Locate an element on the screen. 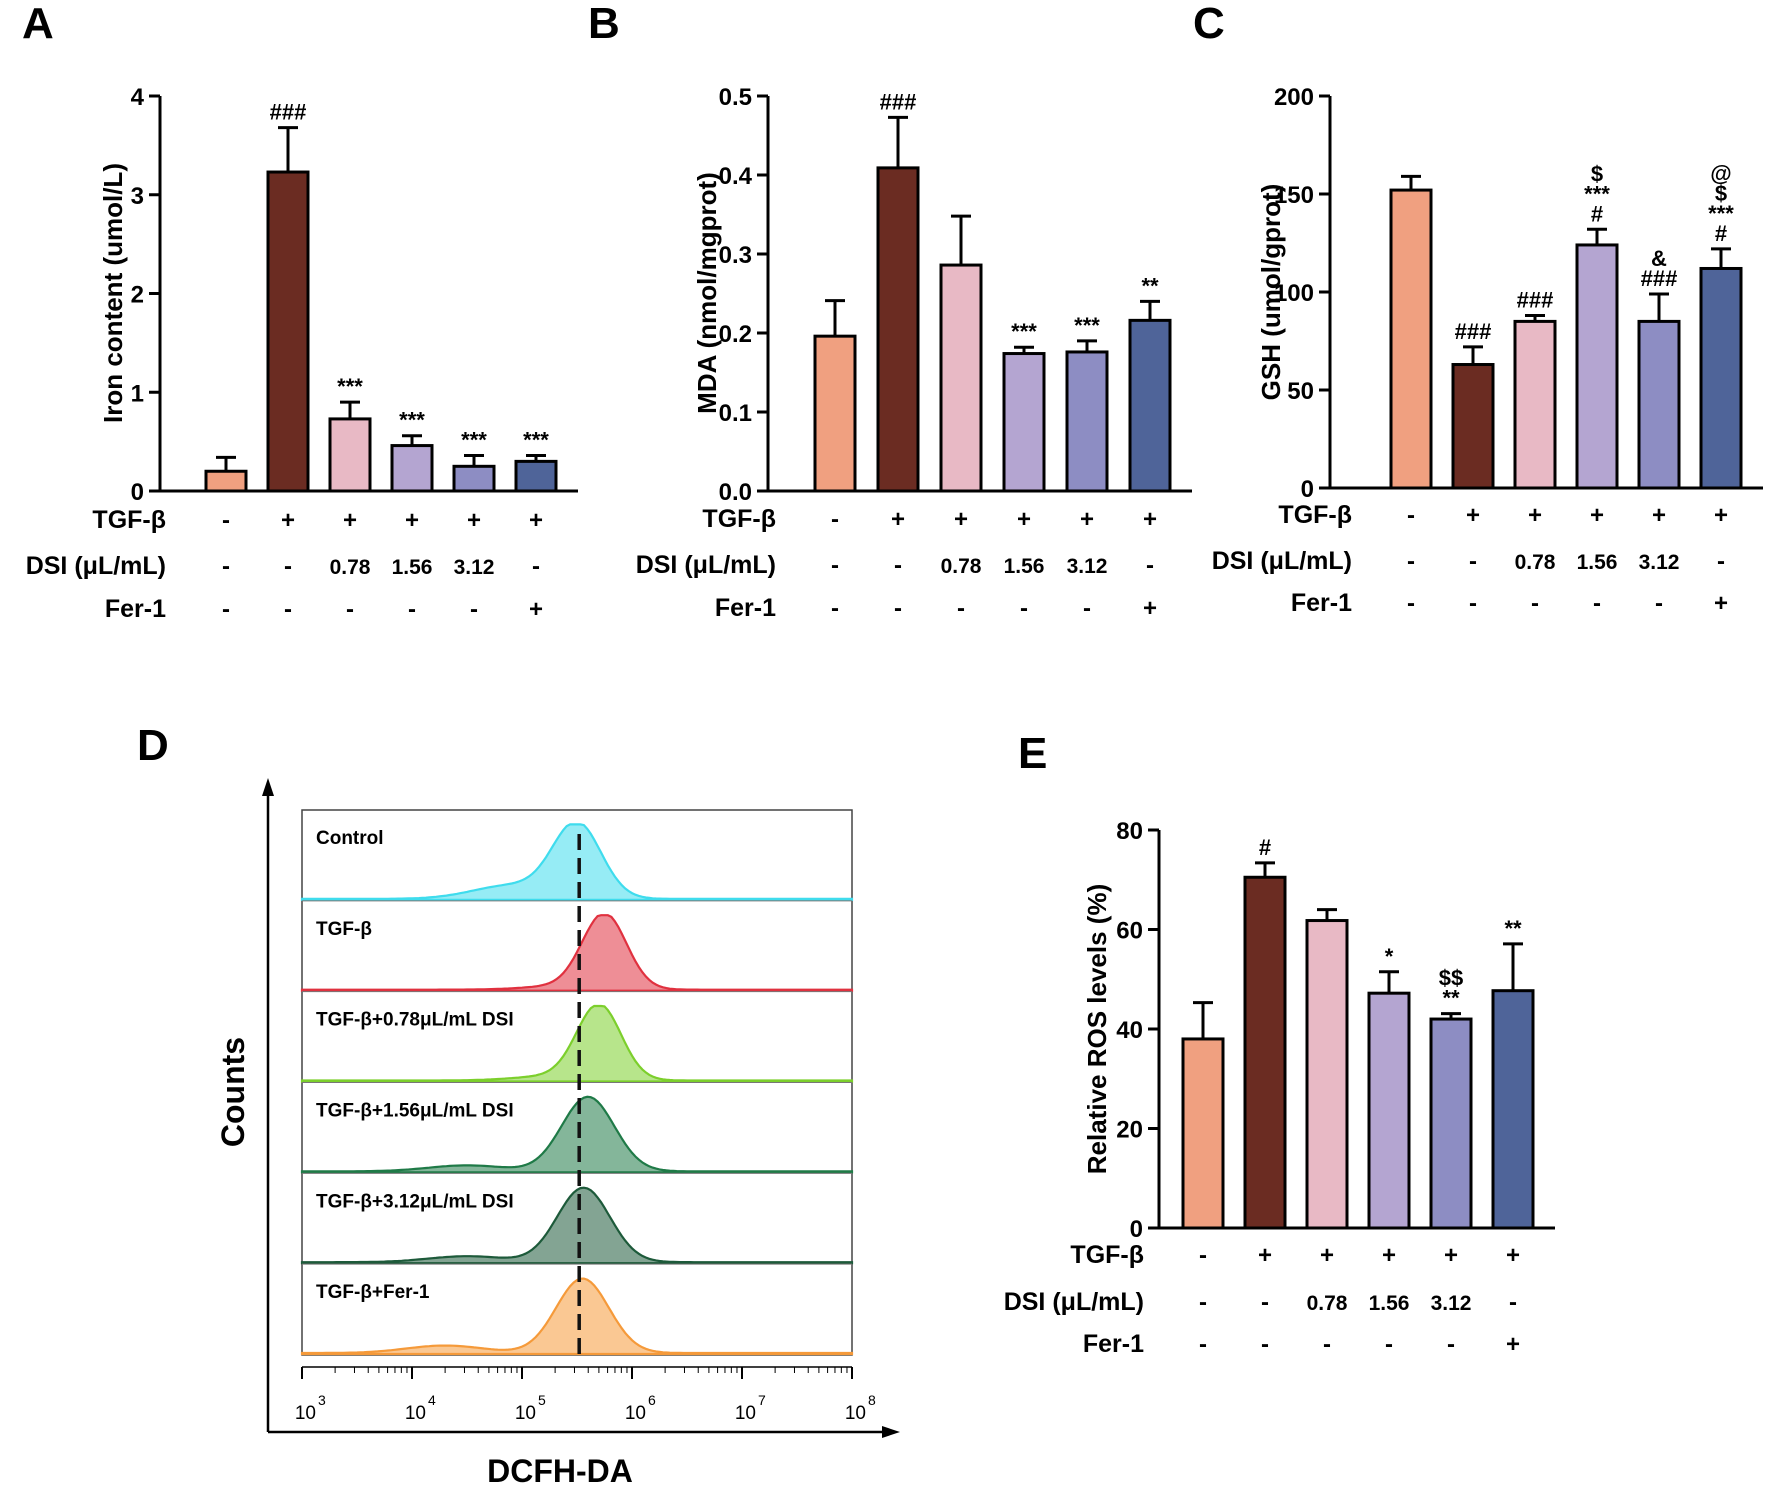 Image resolution: width=1772 pixels, height=1488 pixels. y-tick-label: 20 is located at coordinates (1129, 1130).